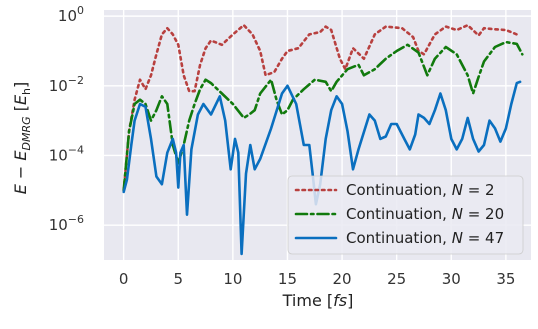 This screenshot has height=329, width=538. I want to click on y-tick-labels: 10⁻⁶ 10⁻⁴ 10⁻² 10⁰, so click(66, 119).